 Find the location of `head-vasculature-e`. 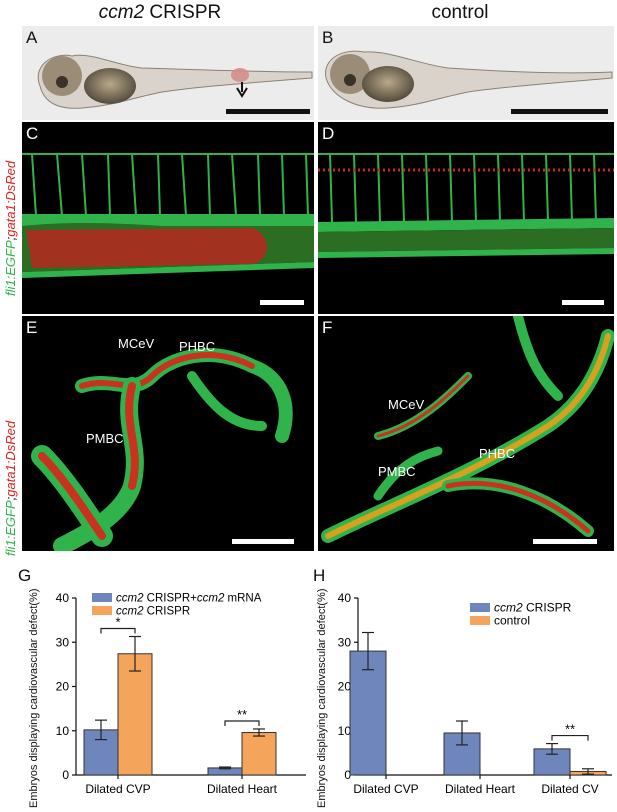

head-vasculature-e is located at coordinates (162, 449).